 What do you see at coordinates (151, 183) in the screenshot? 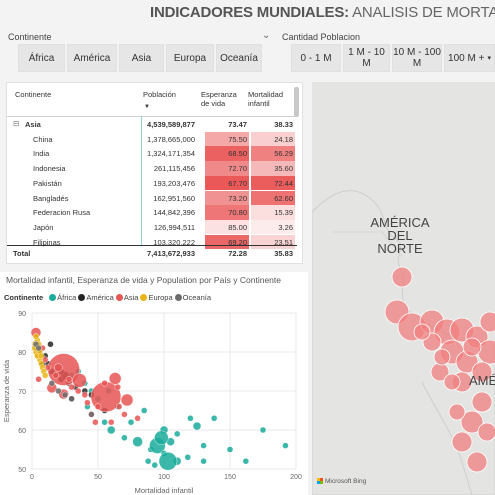
I see `table-row: Pakistán 193,203,476 67.70 72.44` at bounding box center [151, 183].